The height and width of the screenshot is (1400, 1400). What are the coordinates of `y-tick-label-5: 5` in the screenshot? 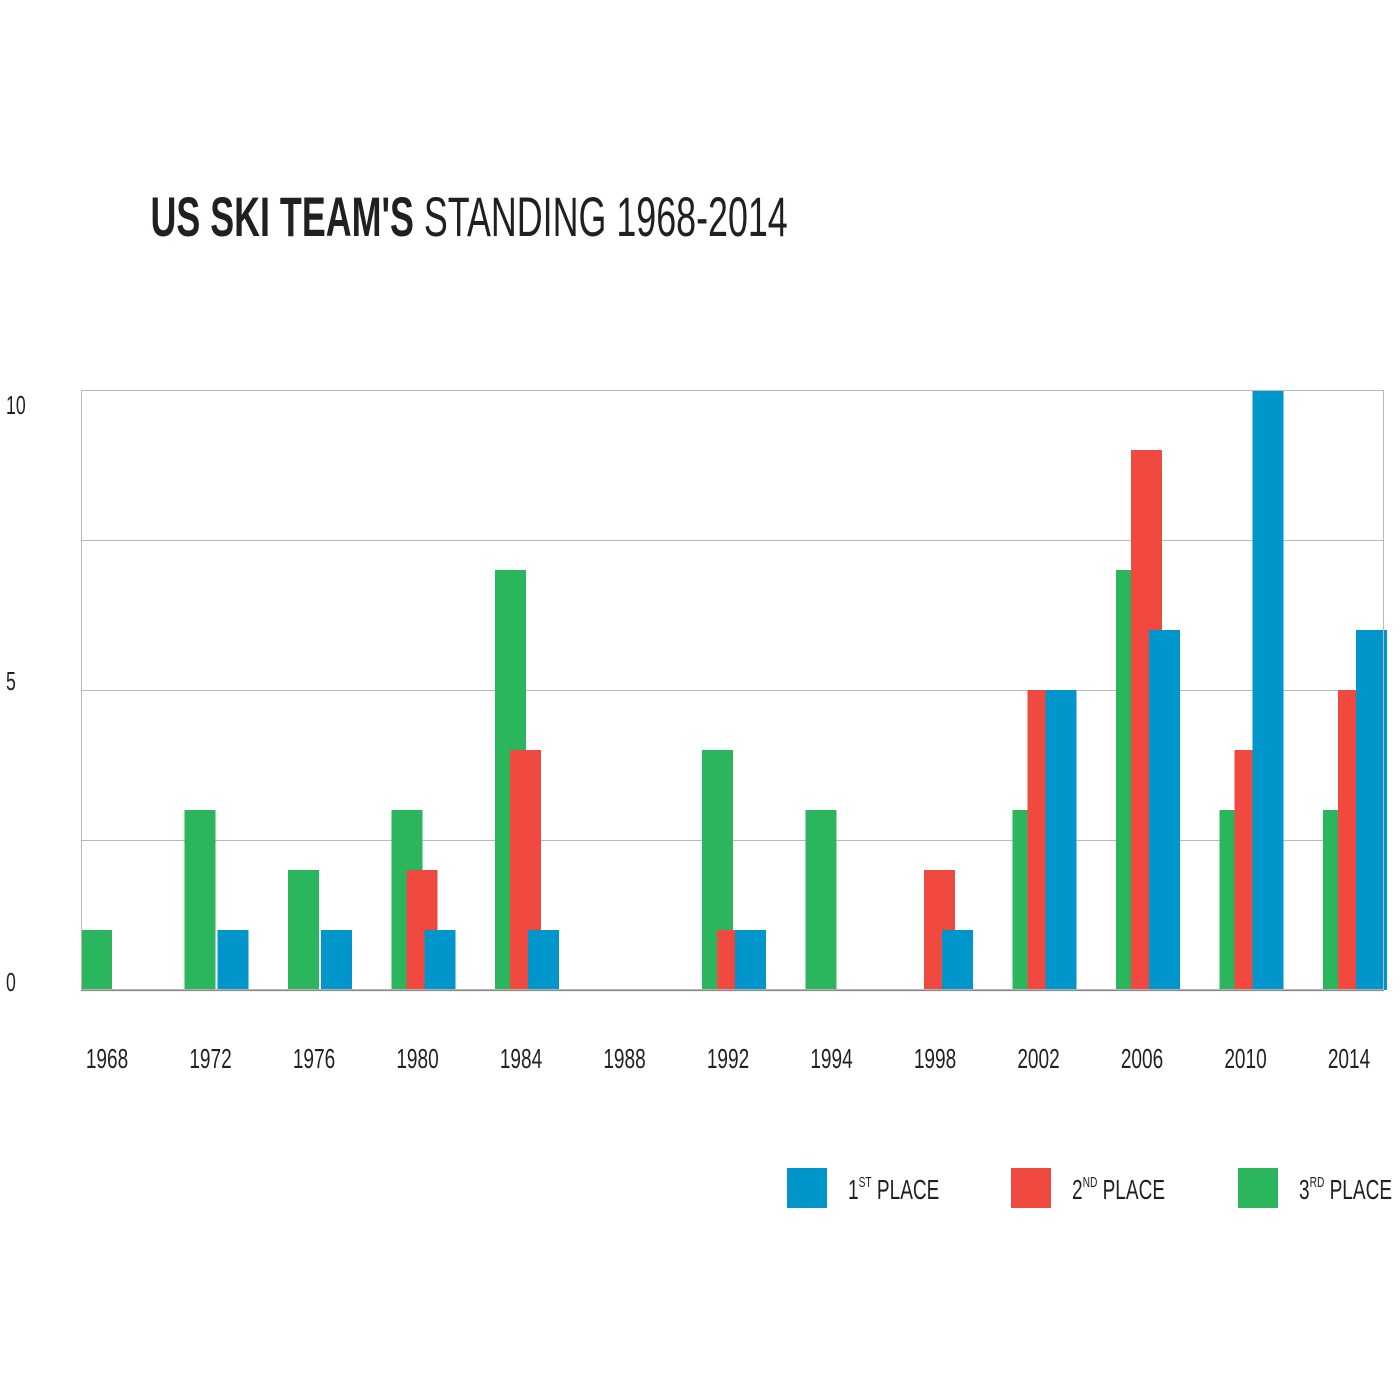 It's located at (11, 681).